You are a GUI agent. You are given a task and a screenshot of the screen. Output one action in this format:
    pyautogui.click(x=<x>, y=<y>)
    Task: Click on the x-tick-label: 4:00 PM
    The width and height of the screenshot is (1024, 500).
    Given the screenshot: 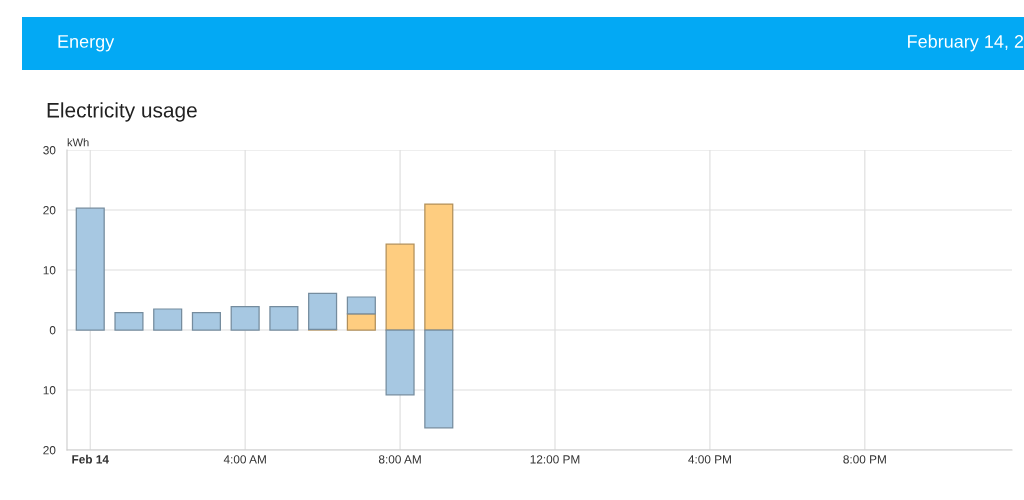 What is the action you would take?
    pyautogui.click(x=709, y=459)
    